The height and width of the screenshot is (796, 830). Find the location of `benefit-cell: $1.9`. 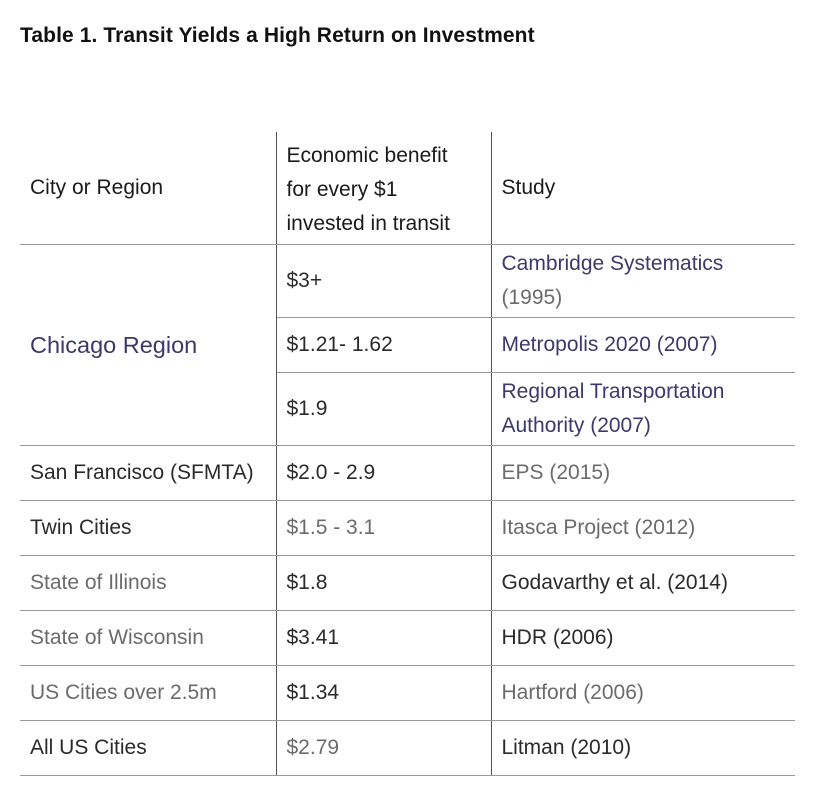

benefit-cell: $1.9 is located at coordinates (384, 409).